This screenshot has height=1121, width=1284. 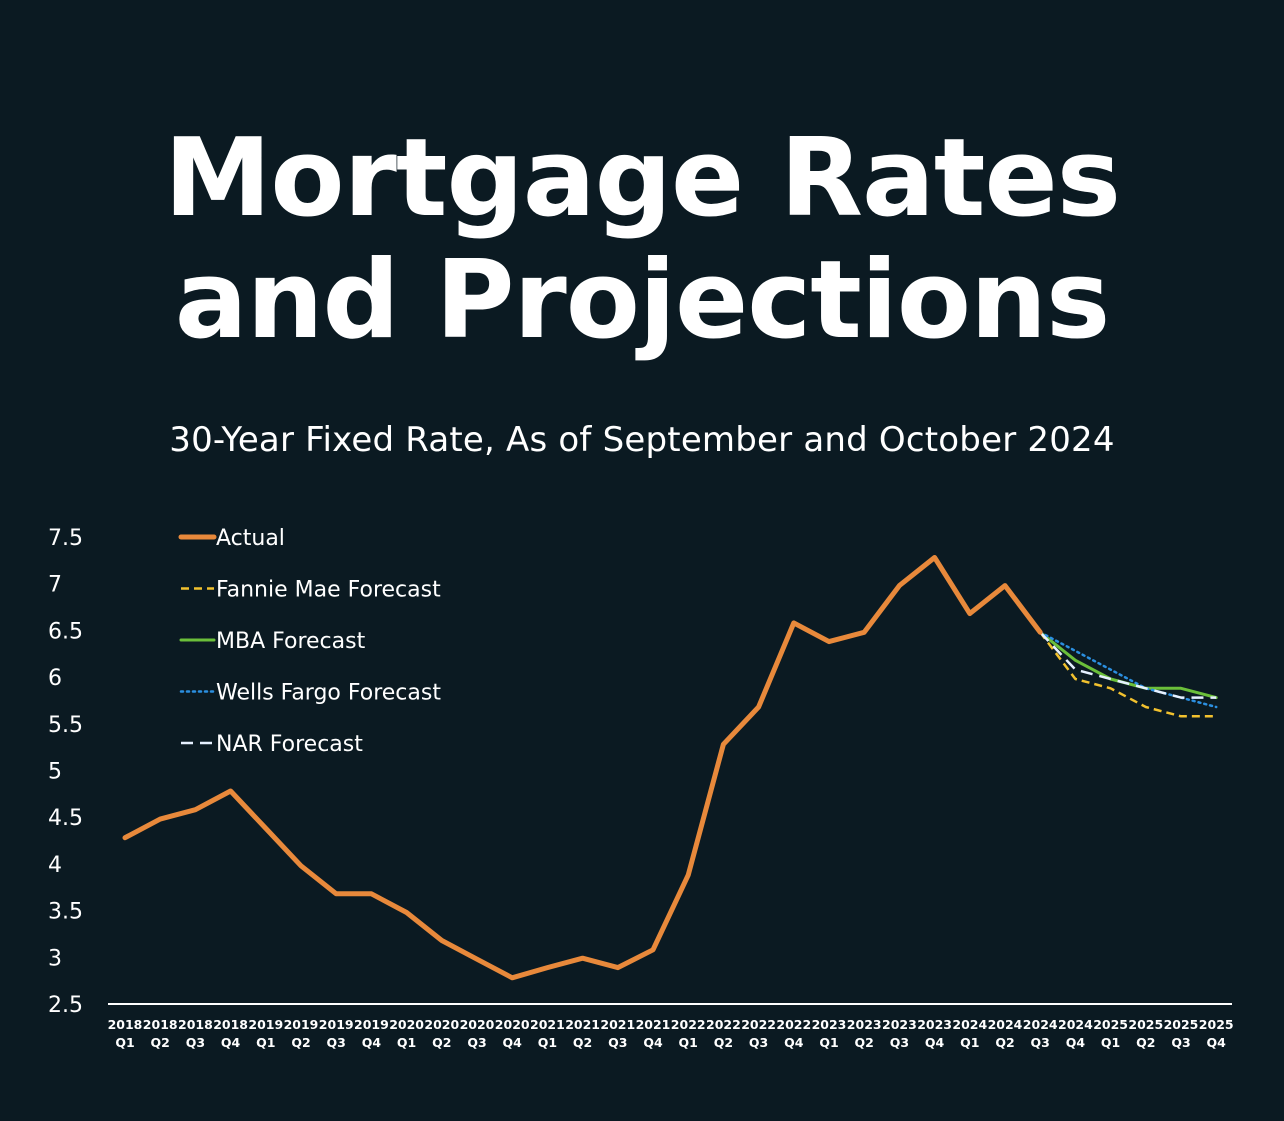 I want to click on y-tick-label: 3, so click(x=55, y=958).